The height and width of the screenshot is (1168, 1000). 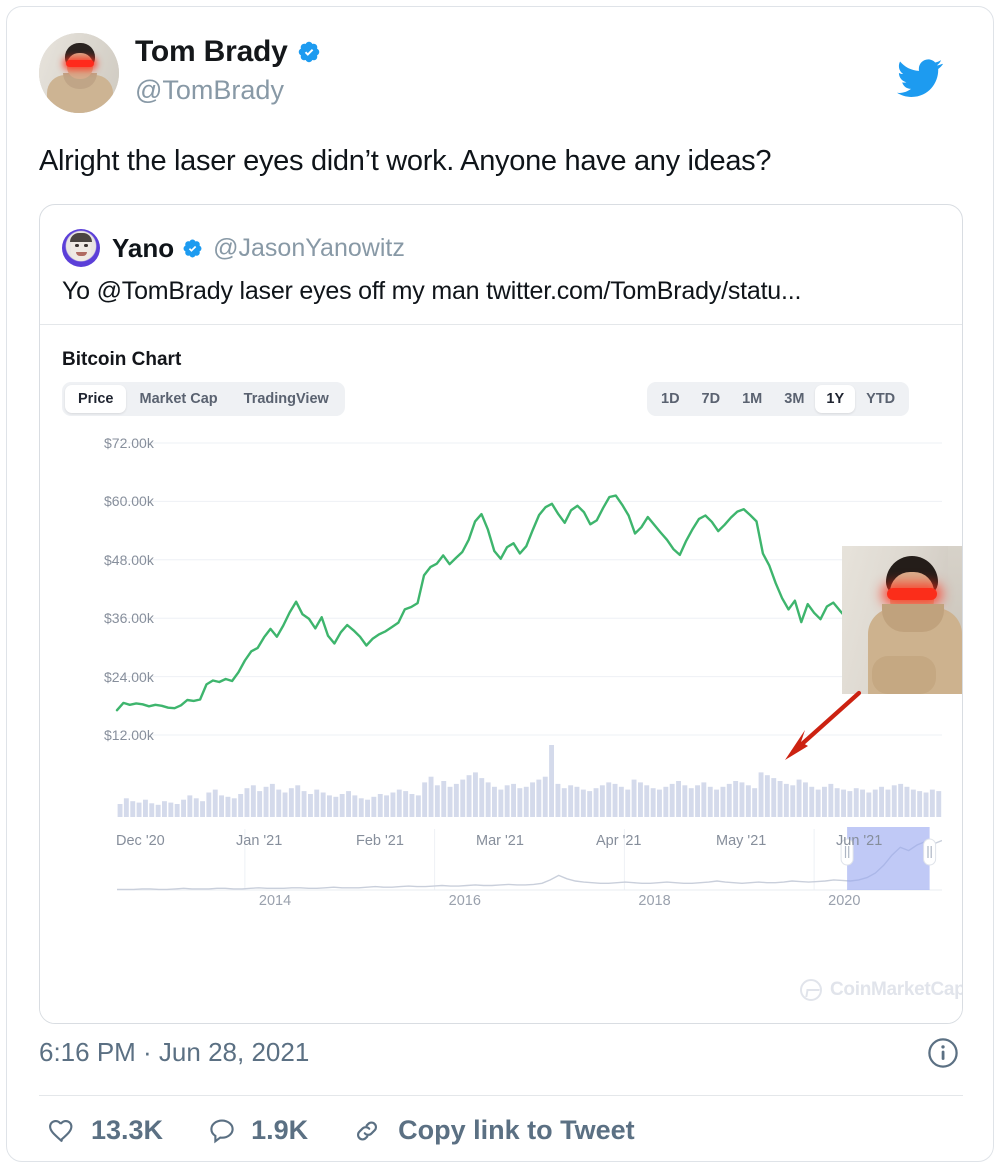 I want to click on y-axis-label: $48.00k, so click(x=129, y=559).